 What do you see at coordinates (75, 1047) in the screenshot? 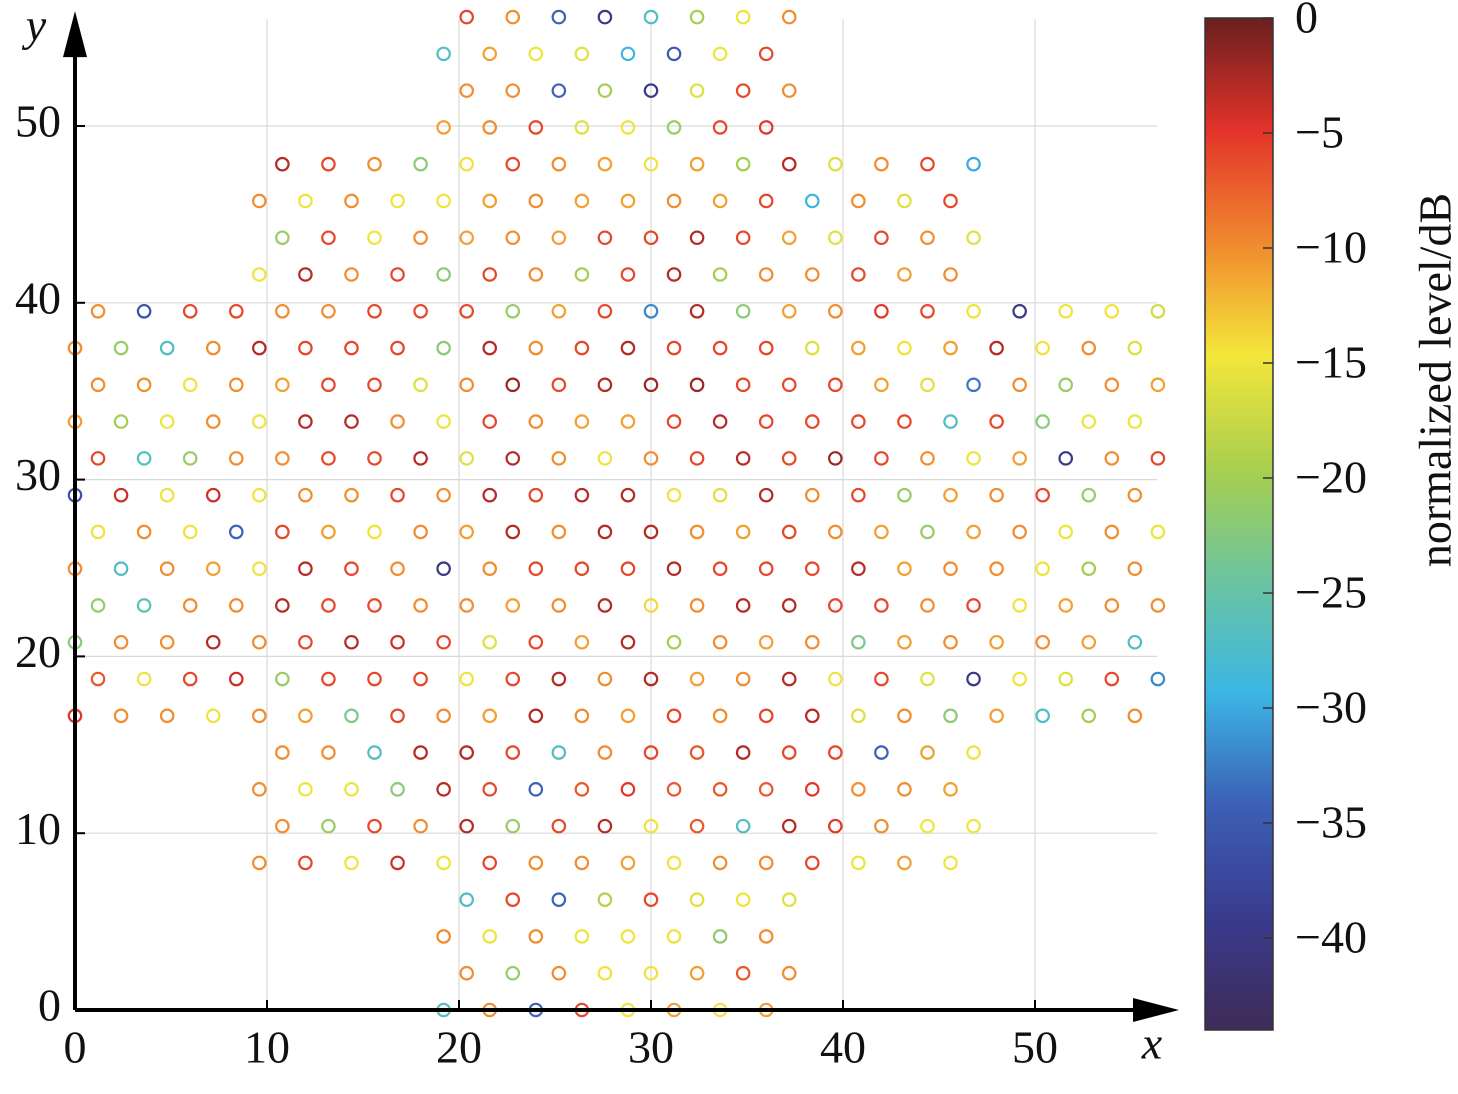
I see `x-tick-label: 0` at bounding box center [75, 1047].